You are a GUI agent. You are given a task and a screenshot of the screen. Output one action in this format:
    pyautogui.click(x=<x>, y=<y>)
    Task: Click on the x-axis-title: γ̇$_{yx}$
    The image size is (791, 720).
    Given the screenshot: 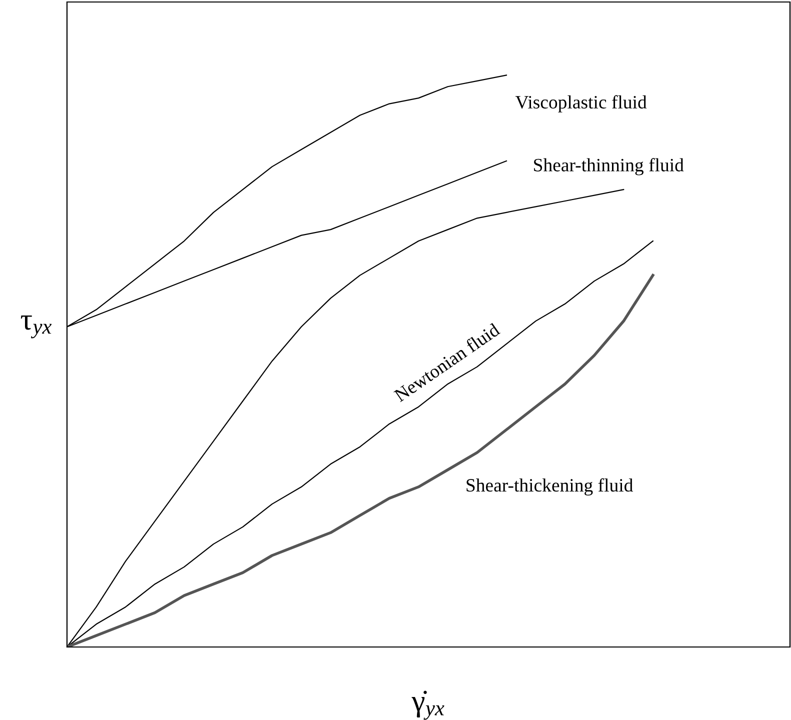 What is the action you would take?
    pyautogui.click(x=428, y=705)
    